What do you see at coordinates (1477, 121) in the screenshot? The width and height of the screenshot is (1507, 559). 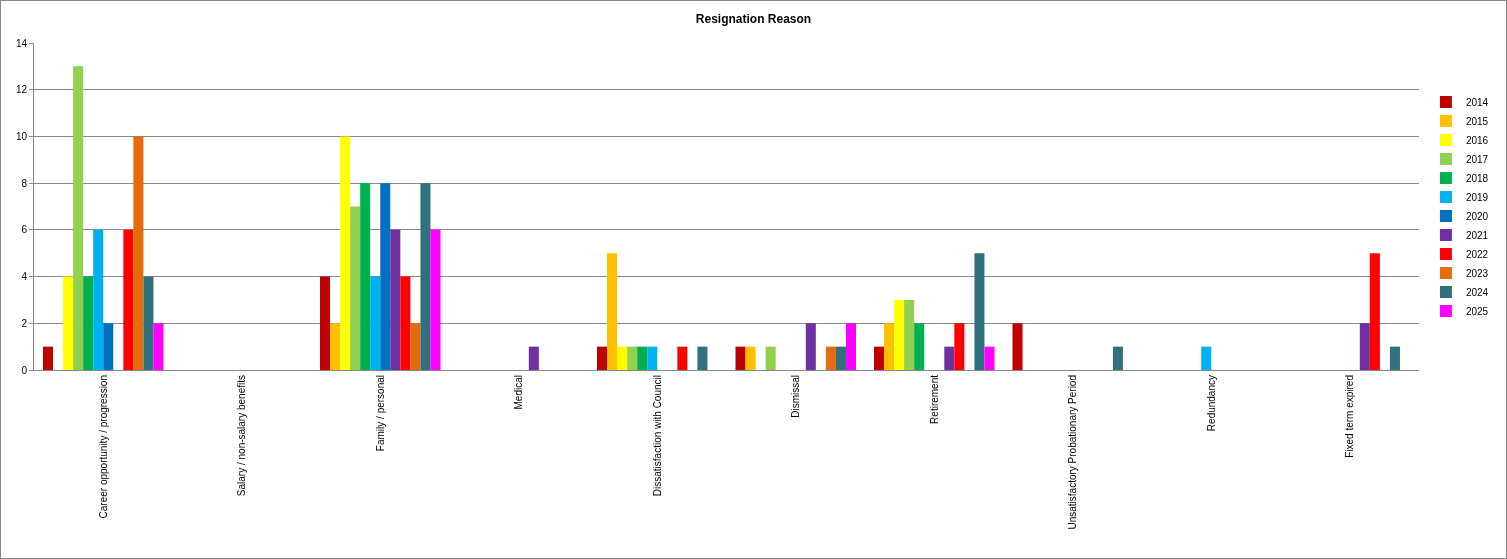 I see `legend-label: 2015` at bounding box center [1477, 121].